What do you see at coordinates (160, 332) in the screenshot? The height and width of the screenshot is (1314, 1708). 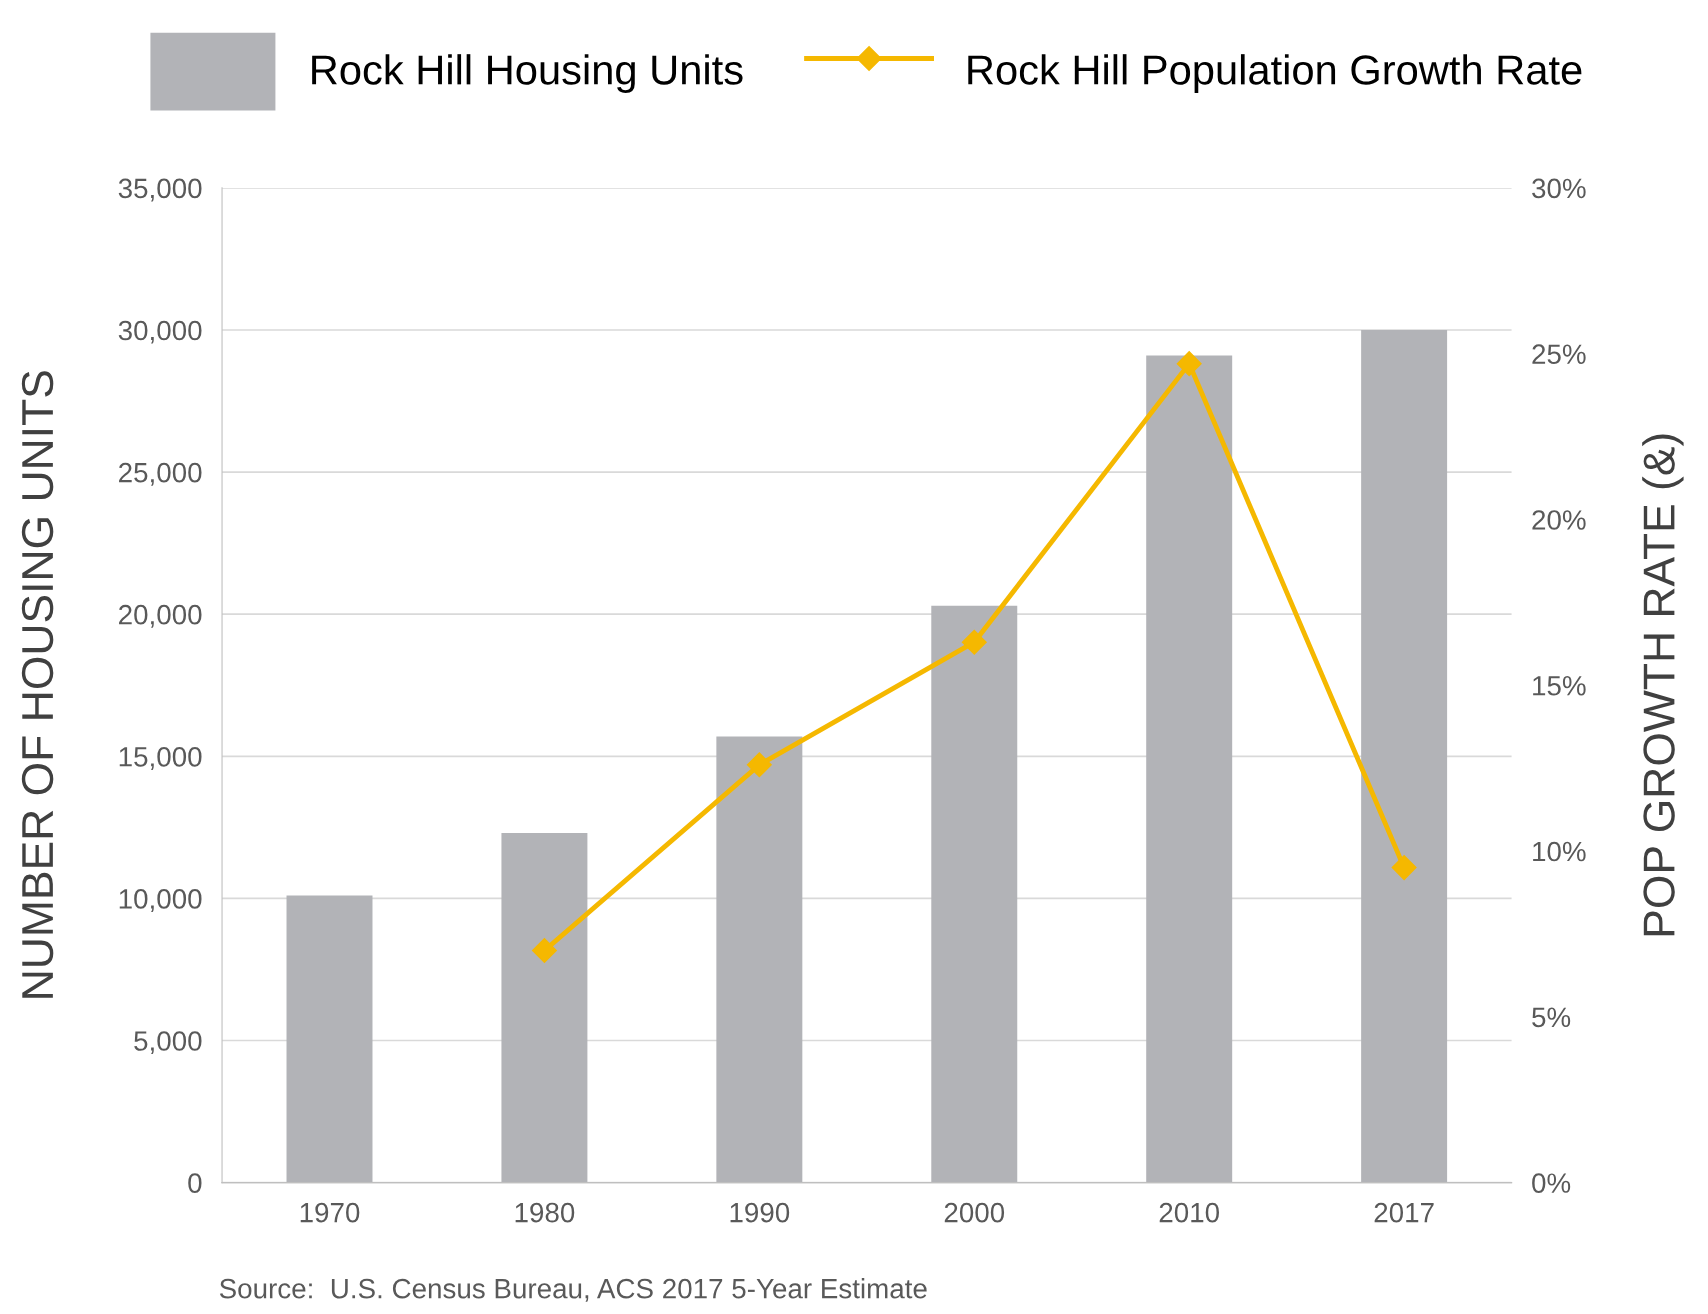 I see `y-tick-label: 30,000` at bounding box center [160, 332].